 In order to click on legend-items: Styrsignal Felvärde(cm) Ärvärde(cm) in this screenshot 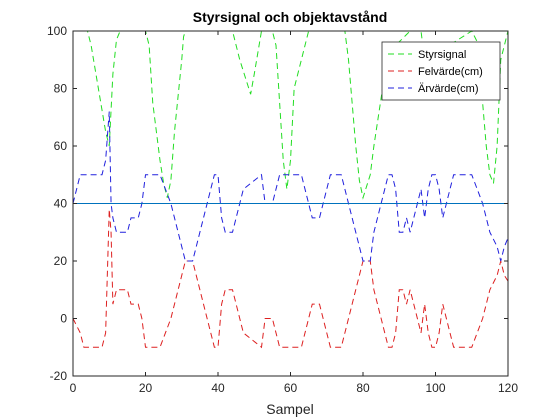, I will do `click(435, 72)`.